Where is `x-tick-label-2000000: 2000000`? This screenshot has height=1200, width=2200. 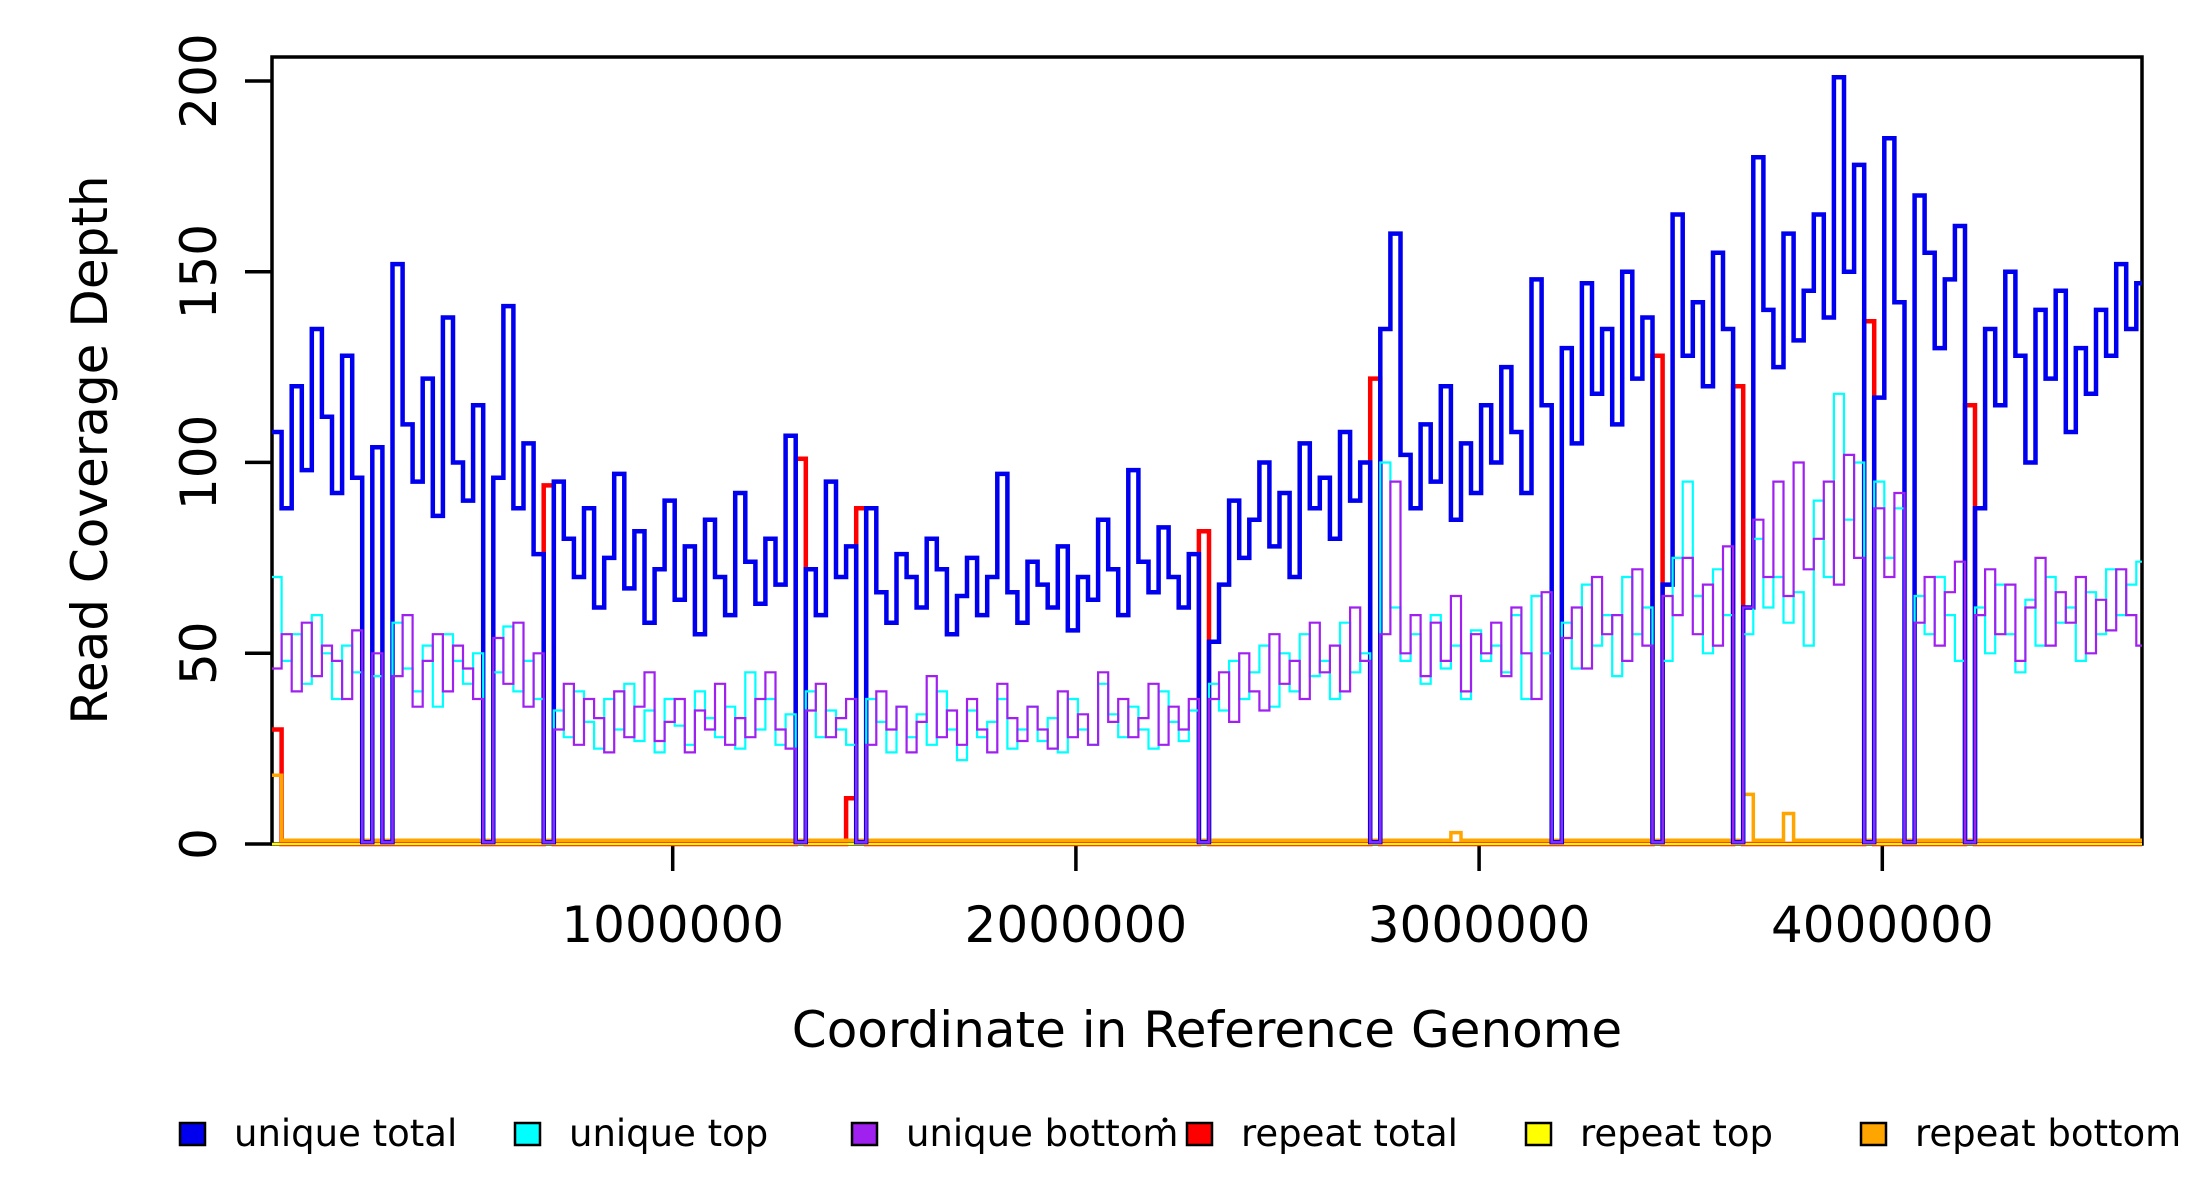 x-tick-label-2000000: 2000000 is located at coordinates (1076, 925).